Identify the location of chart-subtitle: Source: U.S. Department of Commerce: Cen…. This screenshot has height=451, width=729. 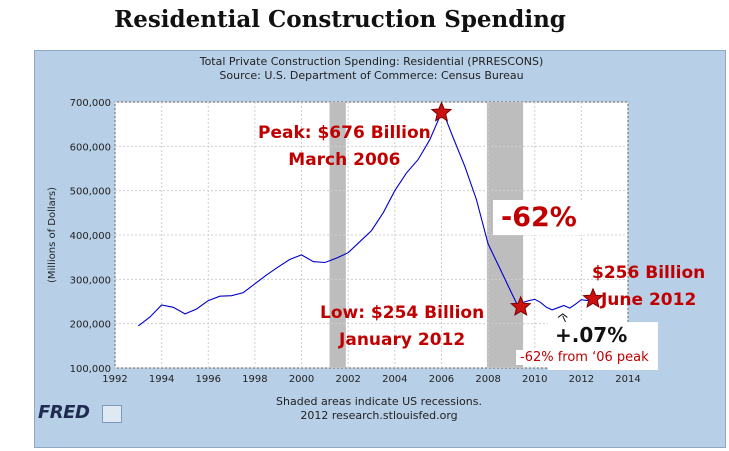
(371, 75).